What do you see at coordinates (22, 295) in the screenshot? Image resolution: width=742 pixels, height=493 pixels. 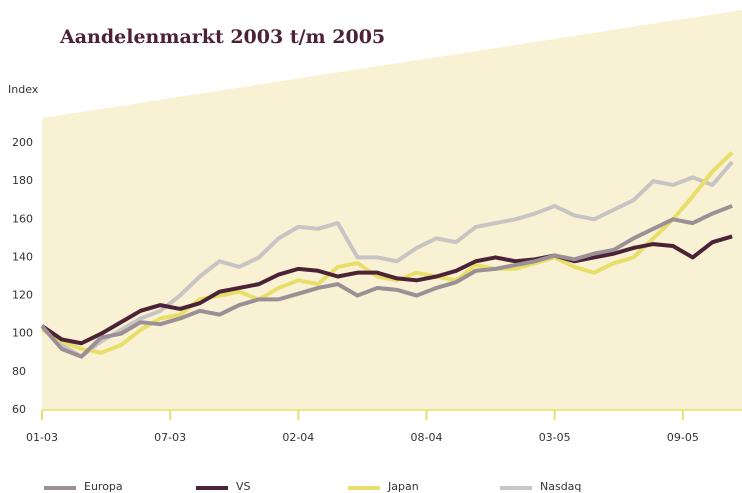 I see `y-tick-label: 120` at bounding box center [22, 295].